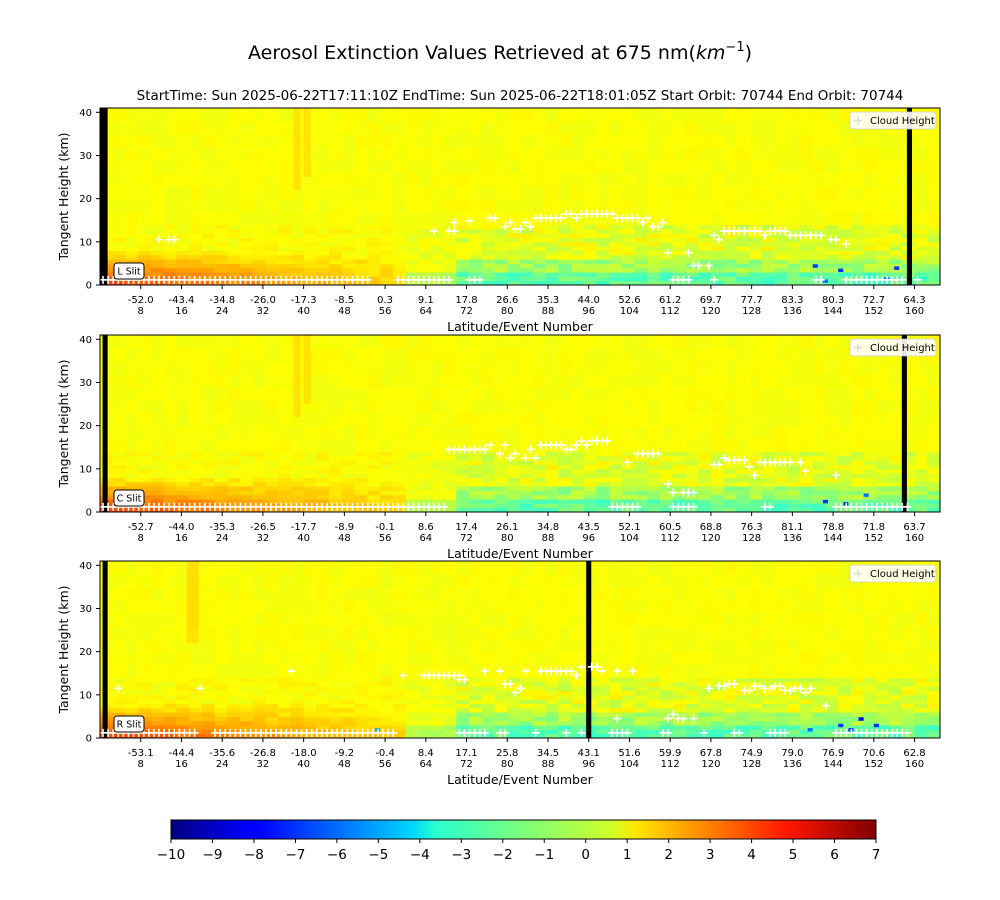  I want to click on ytick-label: 20, so click(85, 426).